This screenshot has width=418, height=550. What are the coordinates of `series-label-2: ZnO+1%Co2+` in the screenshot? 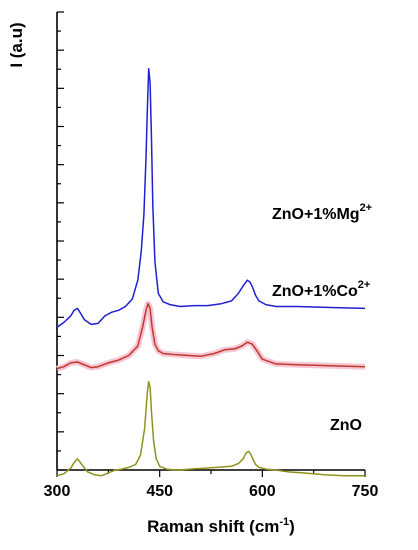 It's located at (321, 289).